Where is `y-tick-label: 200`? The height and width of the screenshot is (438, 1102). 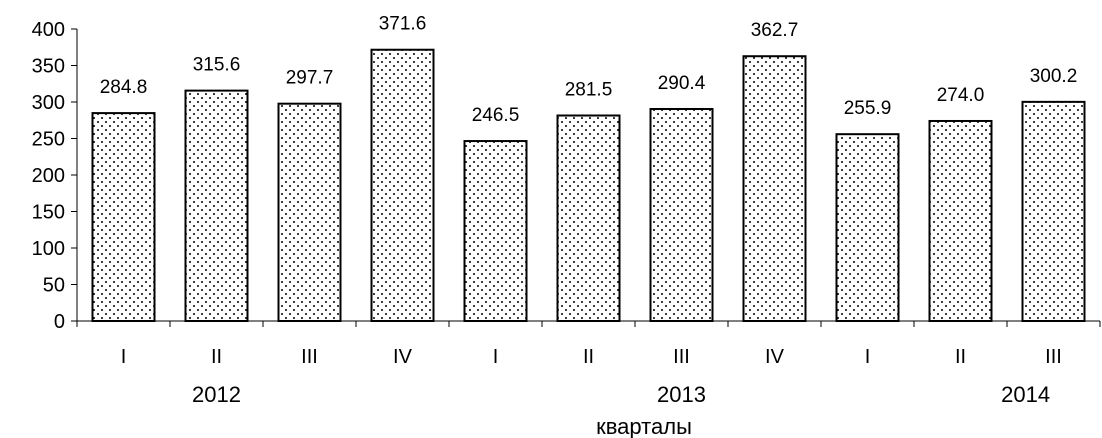
y-tick-label: 200 is located at coordinates (48, 176).